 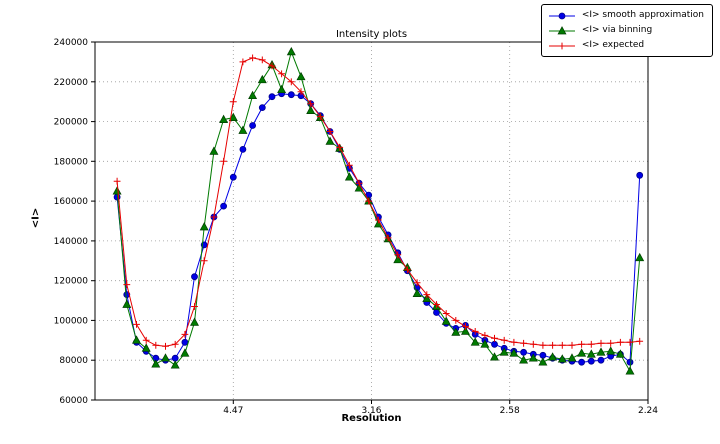 What do you see at coordinates (642, 15) in the screenshot?
I see `legend-label-smooth: <I> smooth approximation` at bounding box center [642, 15].